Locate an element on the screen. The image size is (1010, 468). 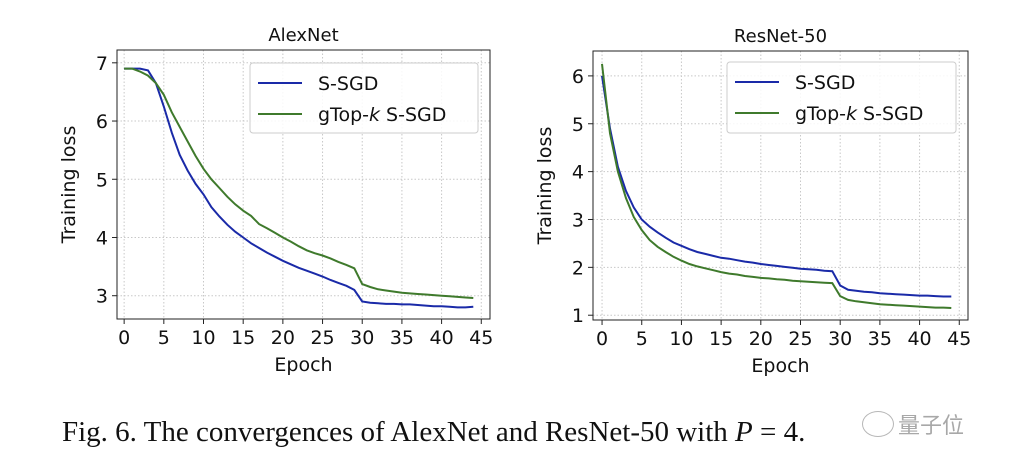
wechat-icon is located at coordinates (878, 424).